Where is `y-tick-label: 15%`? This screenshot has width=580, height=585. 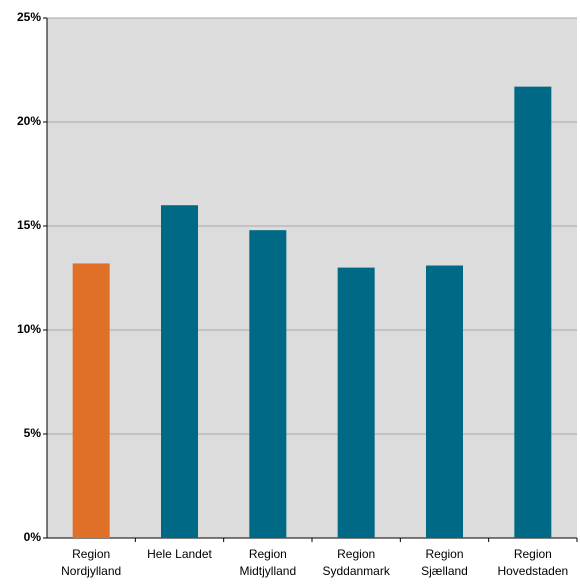
y-tick-label: 15% is located at coordinates (29, 225).